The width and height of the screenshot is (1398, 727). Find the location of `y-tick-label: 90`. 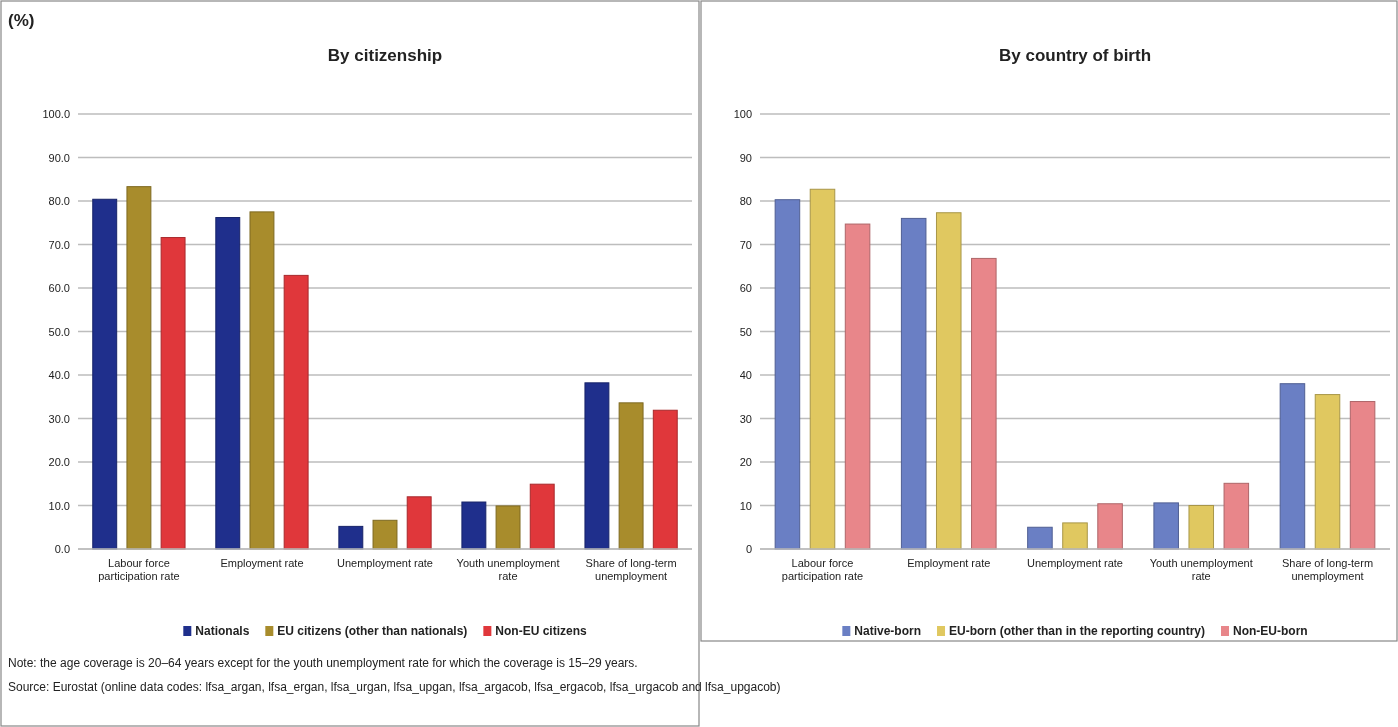

y-tick-label: 90 is located at coordinates (745, 157).